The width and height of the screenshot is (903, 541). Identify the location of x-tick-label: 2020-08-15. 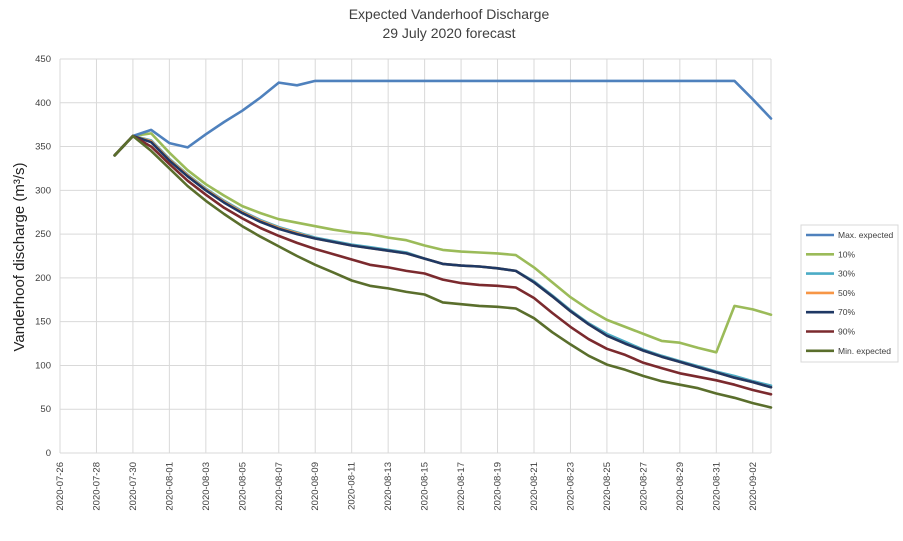
(425, 486).